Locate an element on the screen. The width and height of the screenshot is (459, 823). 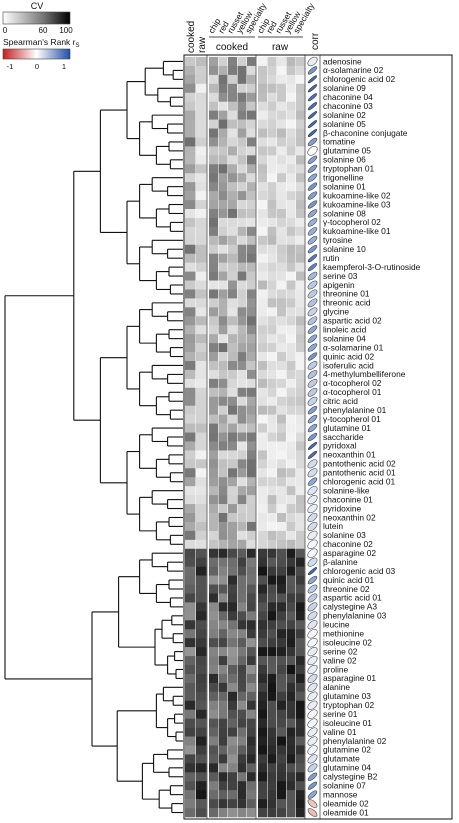
row-label: phenylalanine 02 is located at coordinates (355, 741).